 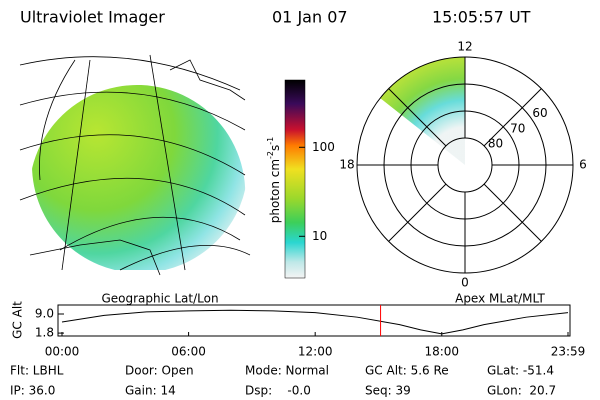 What do you see at coordinates (275, 148) in the screenshot?
I see `unit: s` at bounding box center [275, 148].